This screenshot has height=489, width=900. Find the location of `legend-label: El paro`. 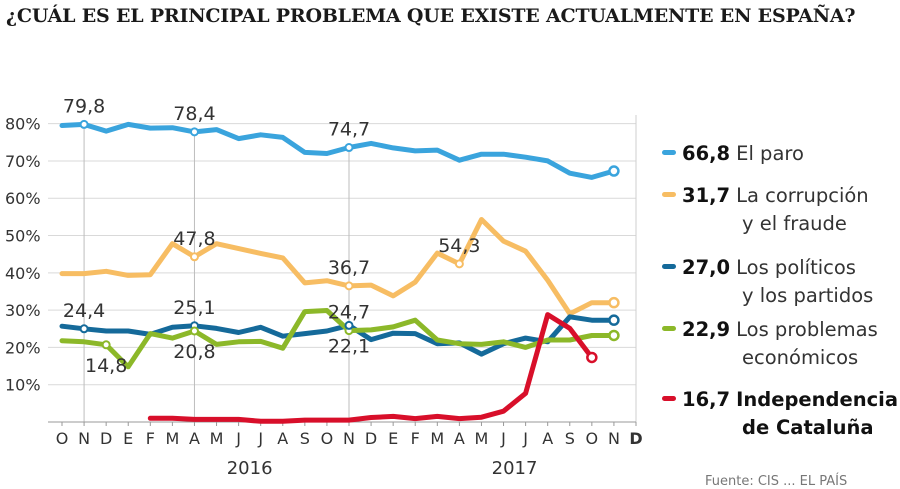

legend-label: El paro is located at coordinates (770, 153).